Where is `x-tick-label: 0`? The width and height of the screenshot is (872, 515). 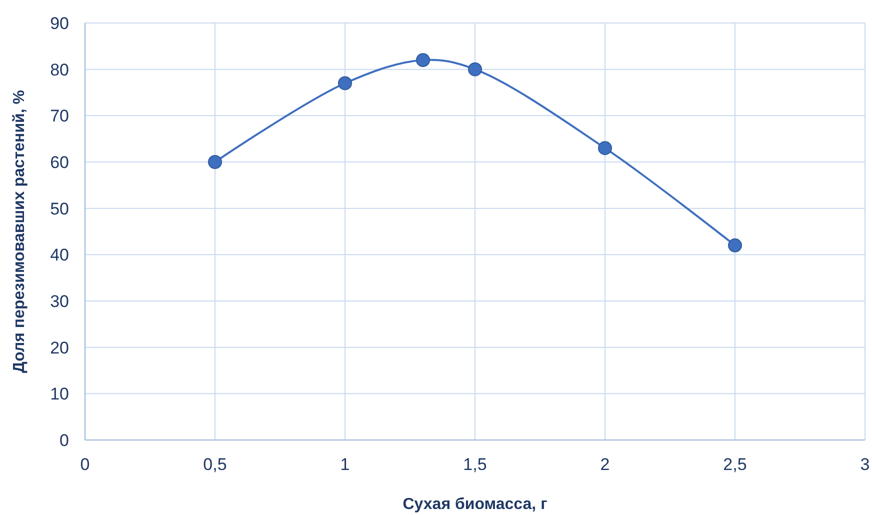 x-tick-label: 0 is located at coordinates (85, 464).